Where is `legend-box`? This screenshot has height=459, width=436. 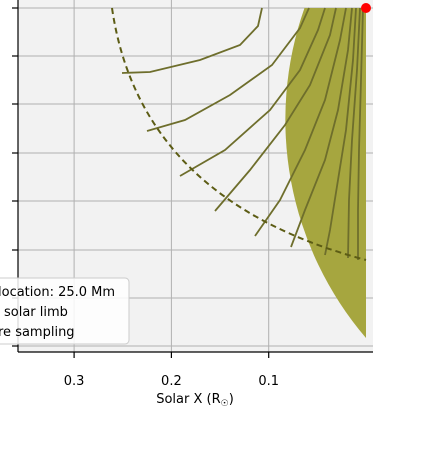 legend-box is located at coordinates (65, 311).